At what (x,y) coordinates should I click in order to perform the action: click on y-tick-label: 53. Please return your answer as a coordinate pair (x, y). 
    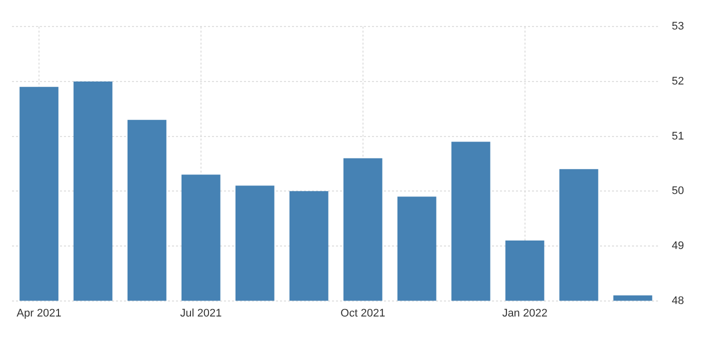
    Looking at the image, I should click on (678, 26).